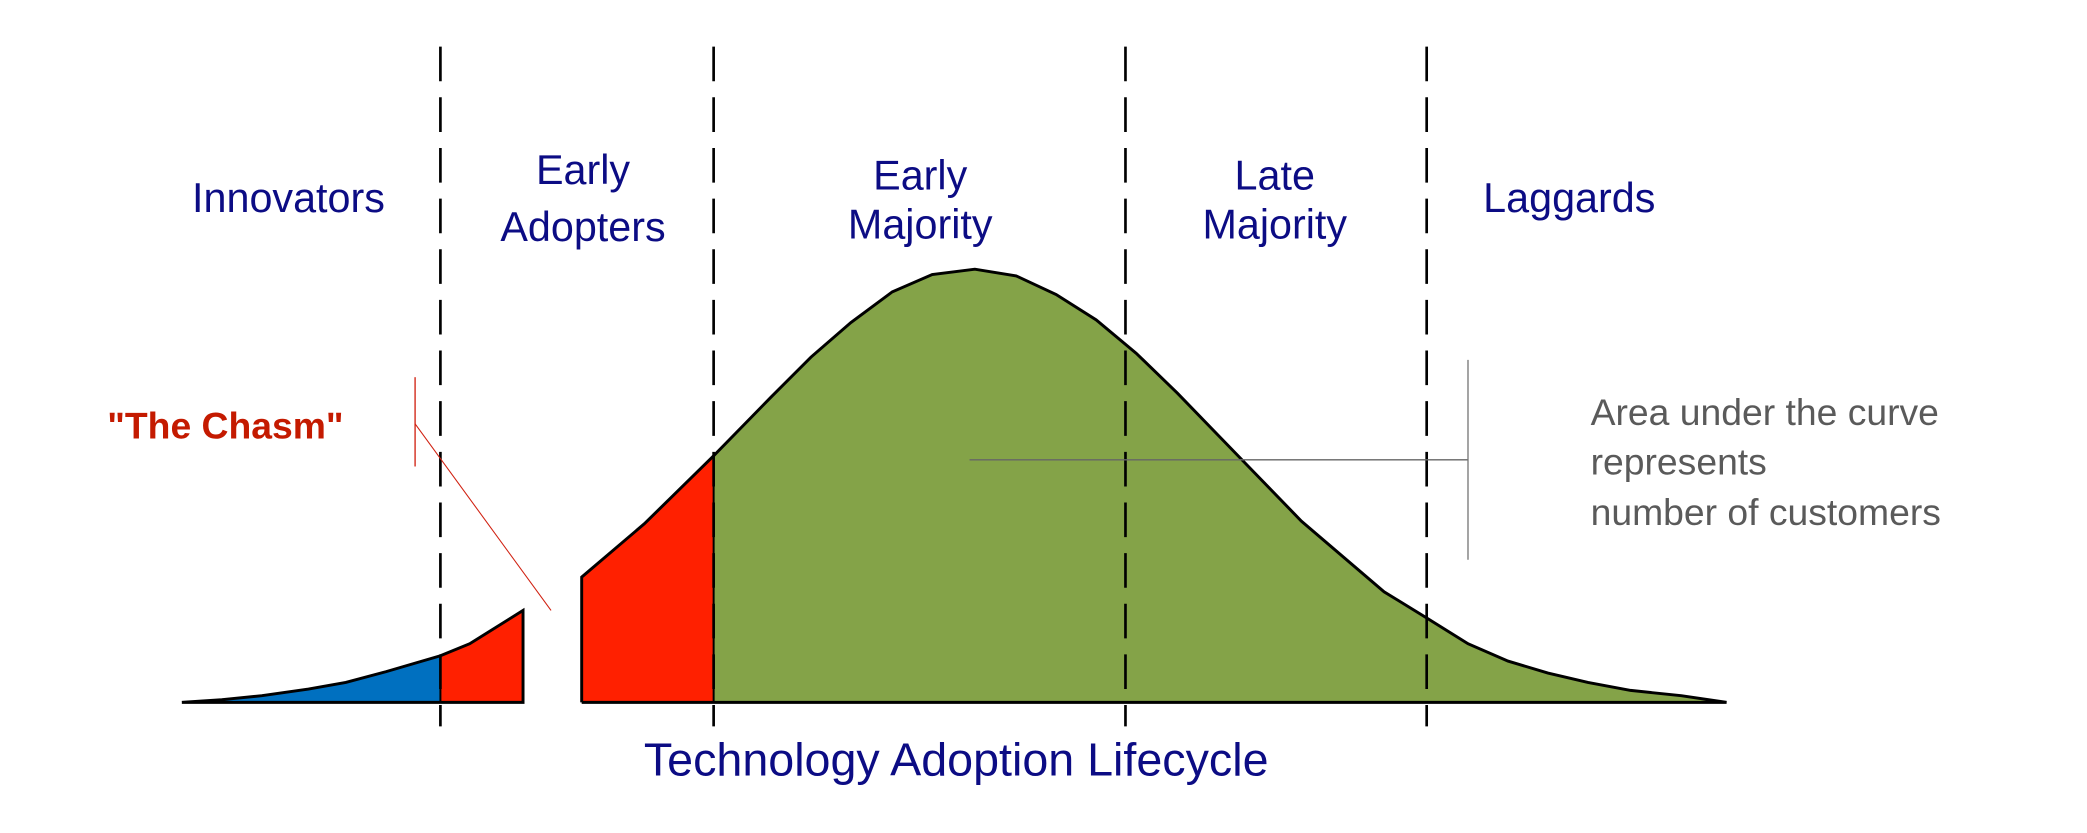  What do you see at coordinates (1275, 175) in the screenshot?
I see `label-late-majority-line1: Late` at bounding box center [1275, 175].